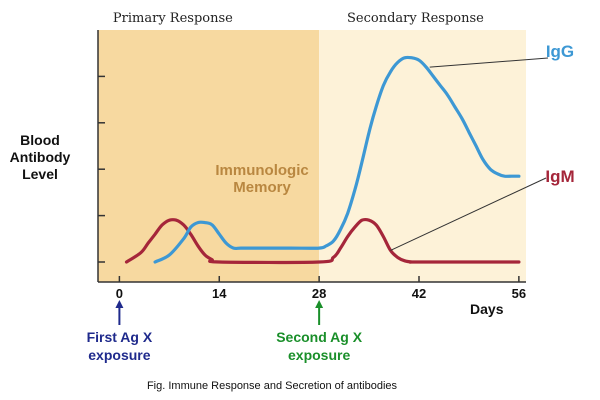 The width and height of the screenshot is (600, 400). I want to click on x-tick-labels: 0 14 28 42 56, so click(321, 293).